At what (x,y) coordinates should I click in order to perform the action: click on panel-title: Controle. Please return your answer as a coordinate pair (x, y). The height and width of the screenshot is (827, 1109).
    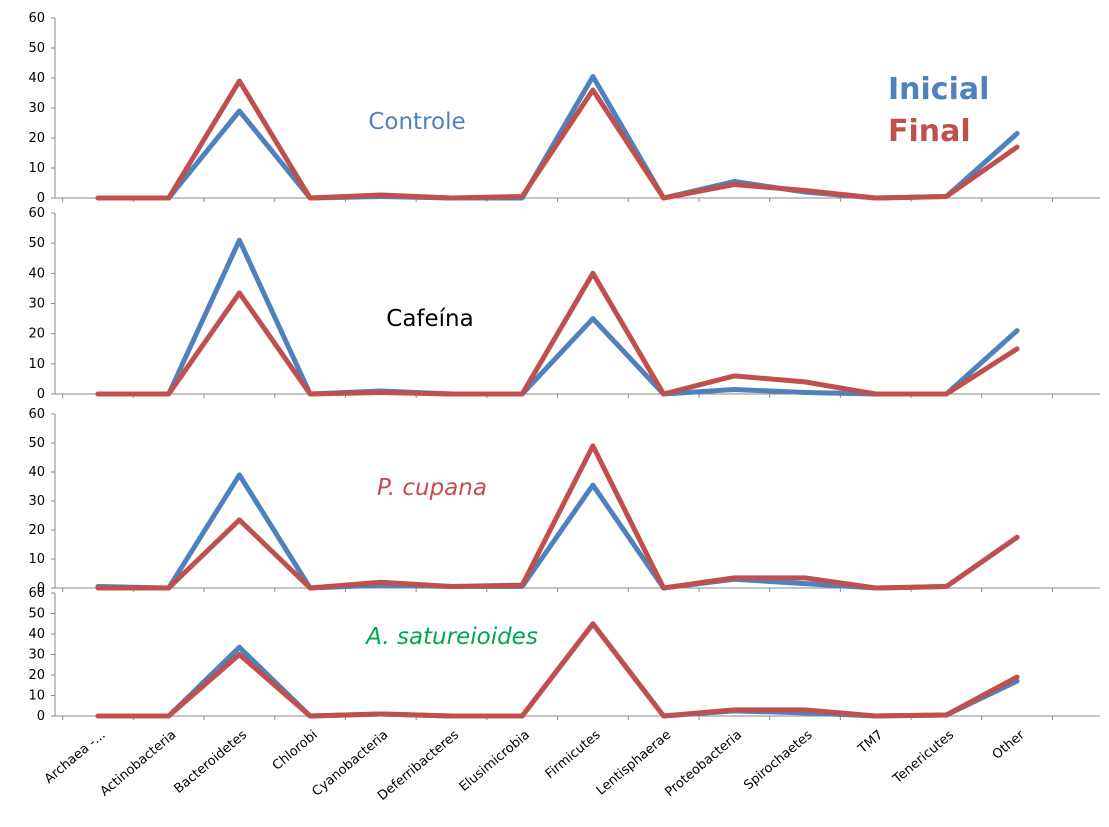
    Looking at the image, I should click on (416, 122).